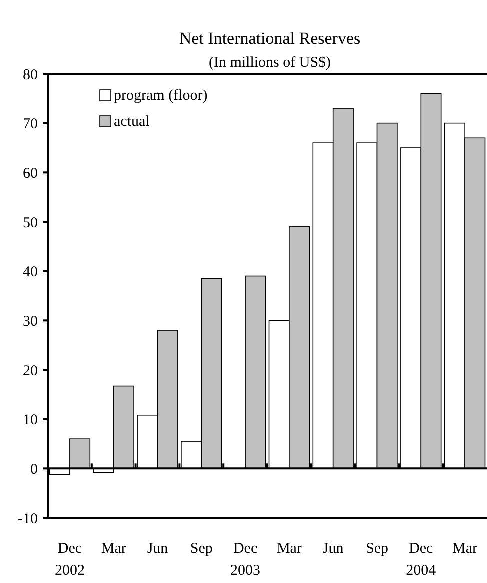 Image resolution: width=487 pixels, height=583 pixels. Describe the element at coordinates (30, 371) in the screenshot. I see `y-tick-label: 20` at that location.